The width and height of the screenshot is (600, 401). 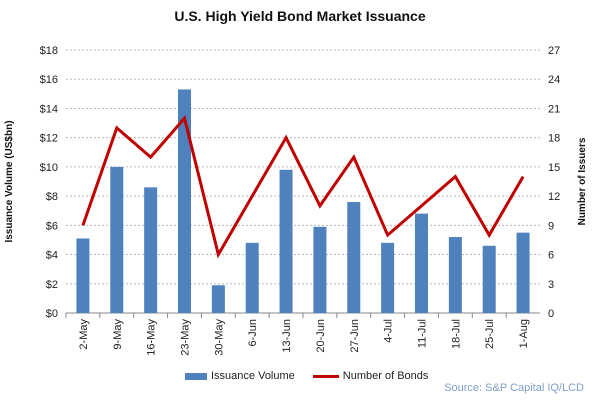 I want to click on x-tick-label: 16-May, so click(x=152, y=337).